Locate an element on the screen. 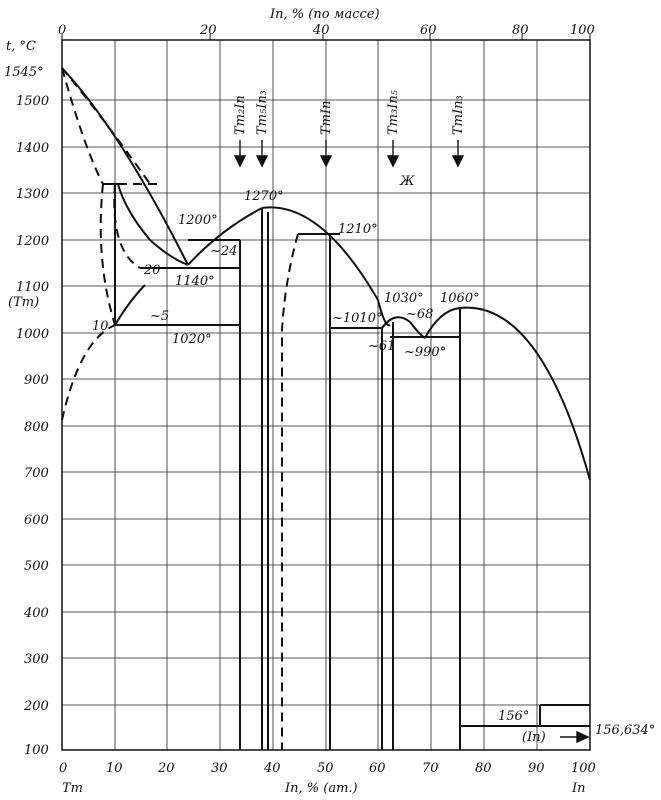 This screenshot has height=800, width=661. left-tick: 700 is located at coordinates (36, 473).